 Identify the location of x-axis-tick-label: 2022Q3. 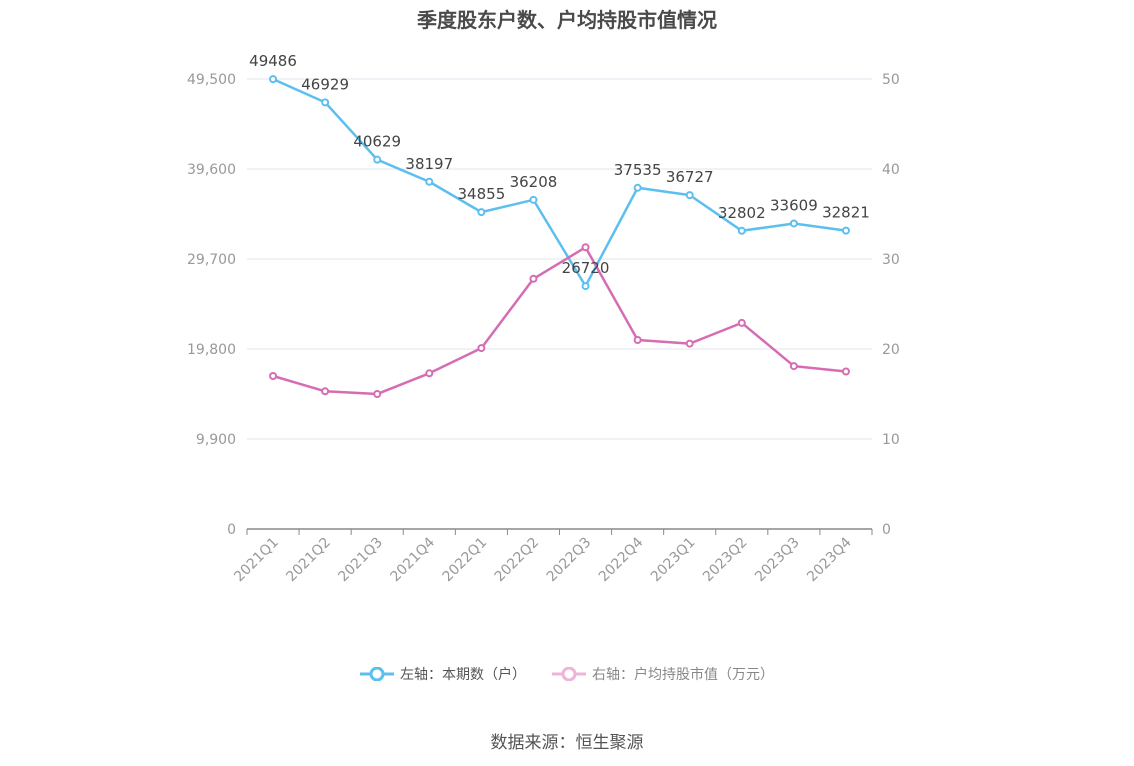
(569, 560).